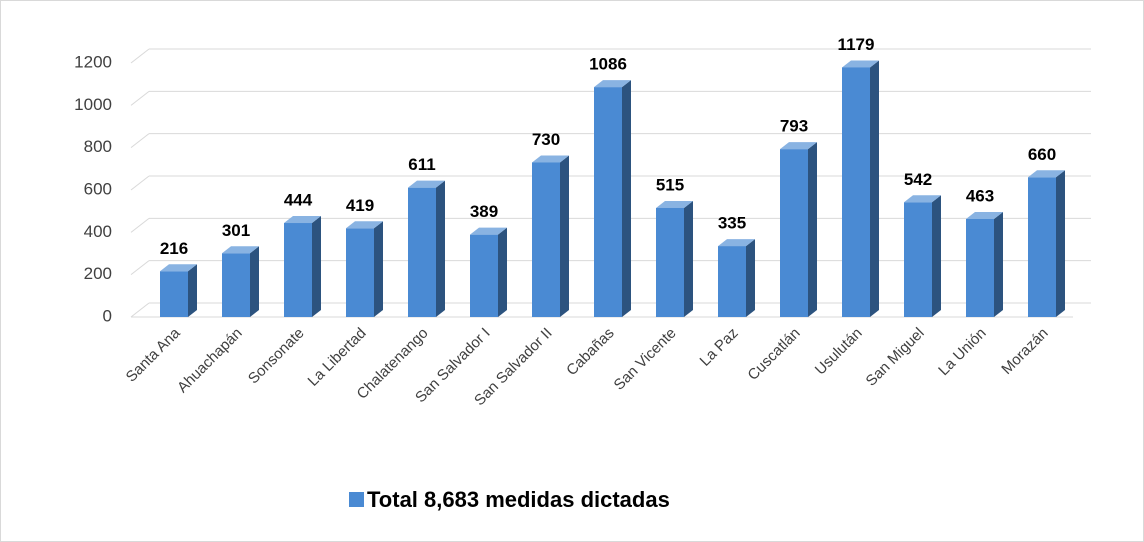 Image resolution: width=1144 pixels, height=542 pixels. Describe the element at coordinates (298, 200) in the screenshot. I see `data-label: 444` at that location.